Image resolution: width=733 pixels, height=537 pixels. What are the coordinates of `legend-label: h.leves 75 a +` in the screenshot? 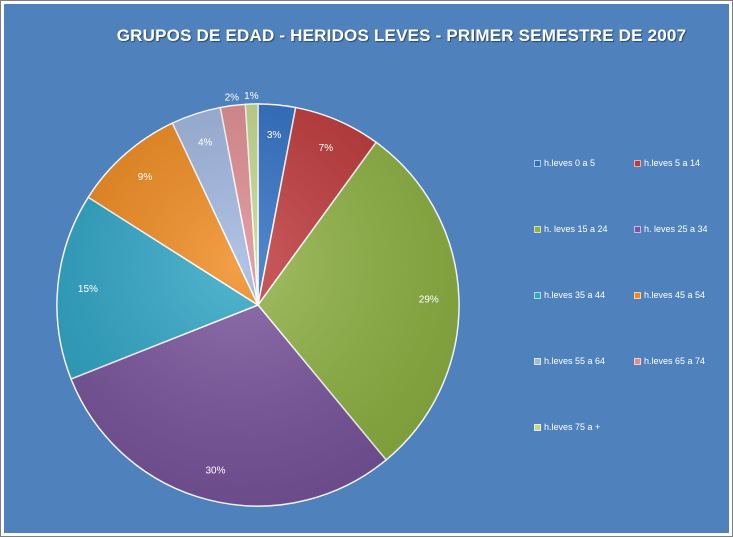 It's located at (572, 427).